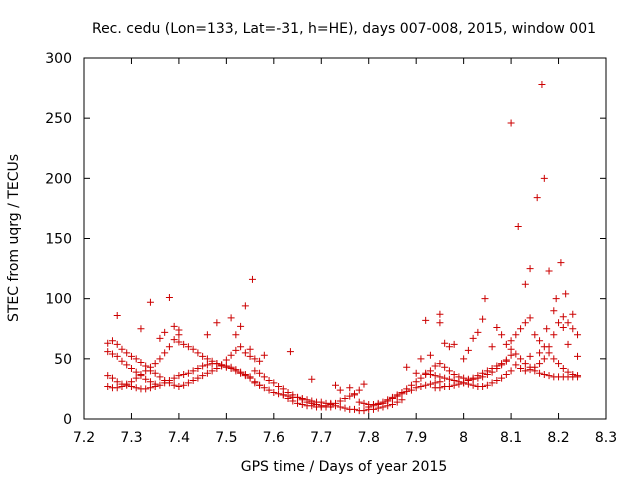 The image size is (640, 480). Describe the element at coordinates (58, 179) in the screenshot. I see `y-tick-label: 200` at that location.